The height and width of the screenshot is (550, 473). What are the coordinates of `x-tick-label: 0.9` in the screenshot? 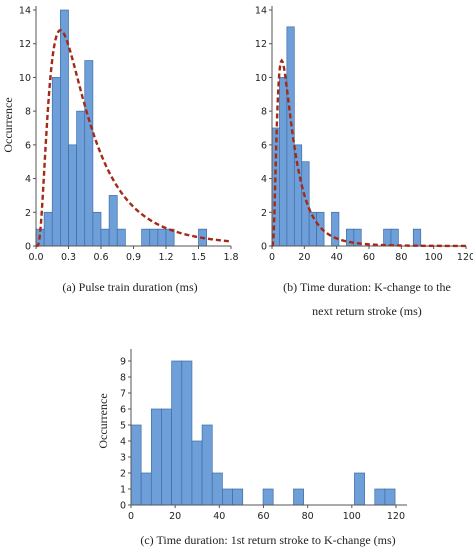 It's located at (133, 257).